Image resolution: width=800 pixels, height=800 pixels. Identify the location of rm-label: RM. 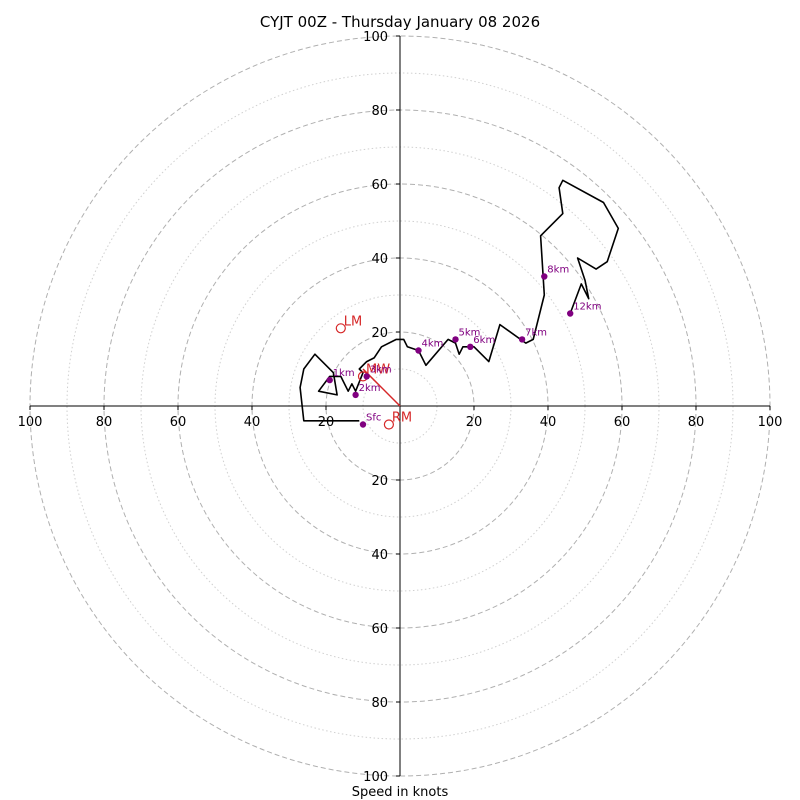
(402, 418).